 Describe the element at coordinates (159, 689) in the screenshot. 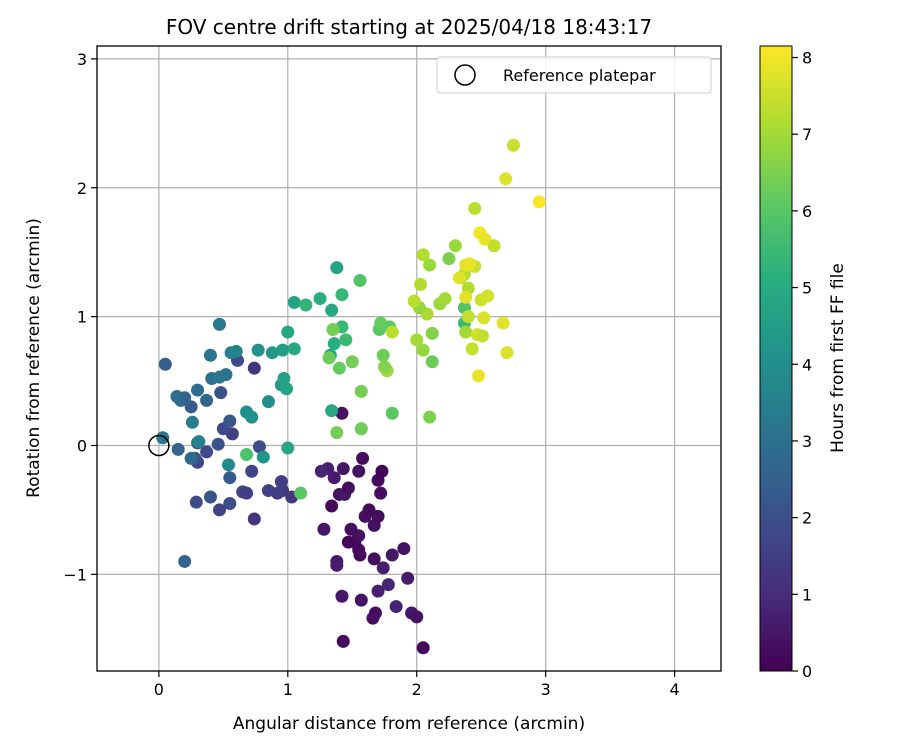

I see `x-tick-label: 0` at that location.